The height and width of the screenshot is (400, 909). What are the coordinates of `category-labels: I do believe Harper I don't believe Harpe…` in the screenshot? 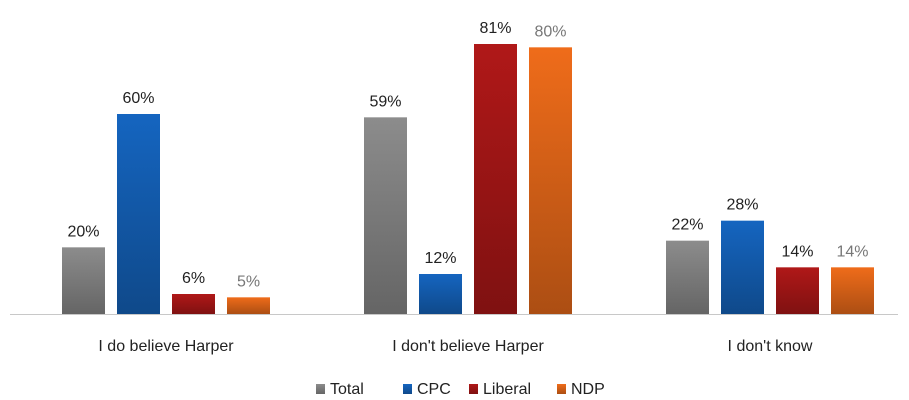 It's located at (455, 346).